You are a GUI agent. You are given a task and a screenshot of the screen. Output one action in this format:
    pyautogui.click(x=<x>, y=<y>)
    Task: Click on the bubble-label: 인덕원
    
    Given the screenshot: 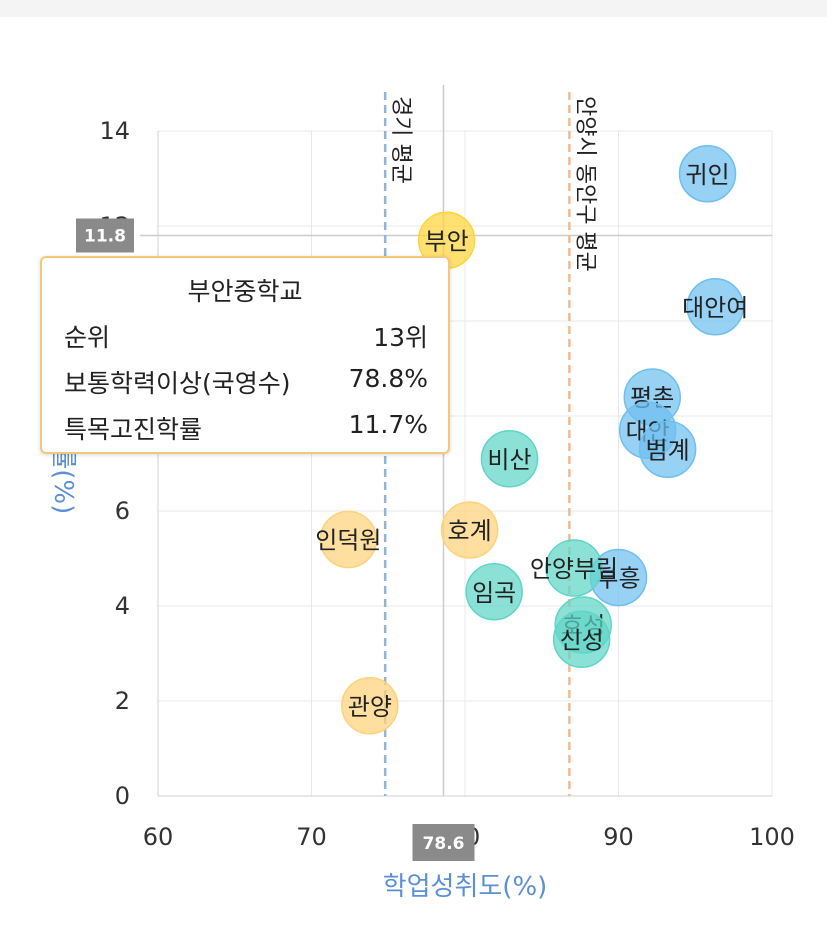 What is the action you would take?
    pyautogui.click(x=348, y=541)
    